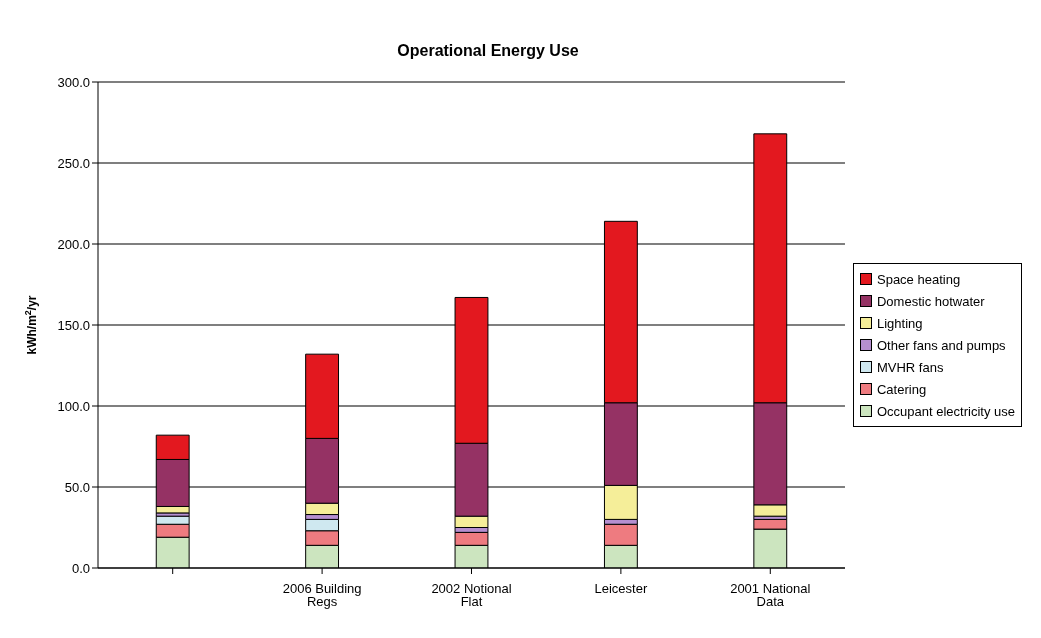 This screenshot has height=638, width=1041. Describe the element at coordinates (77, 487) in the screenshot. I see `y-tick-label: 50.0` at that location.